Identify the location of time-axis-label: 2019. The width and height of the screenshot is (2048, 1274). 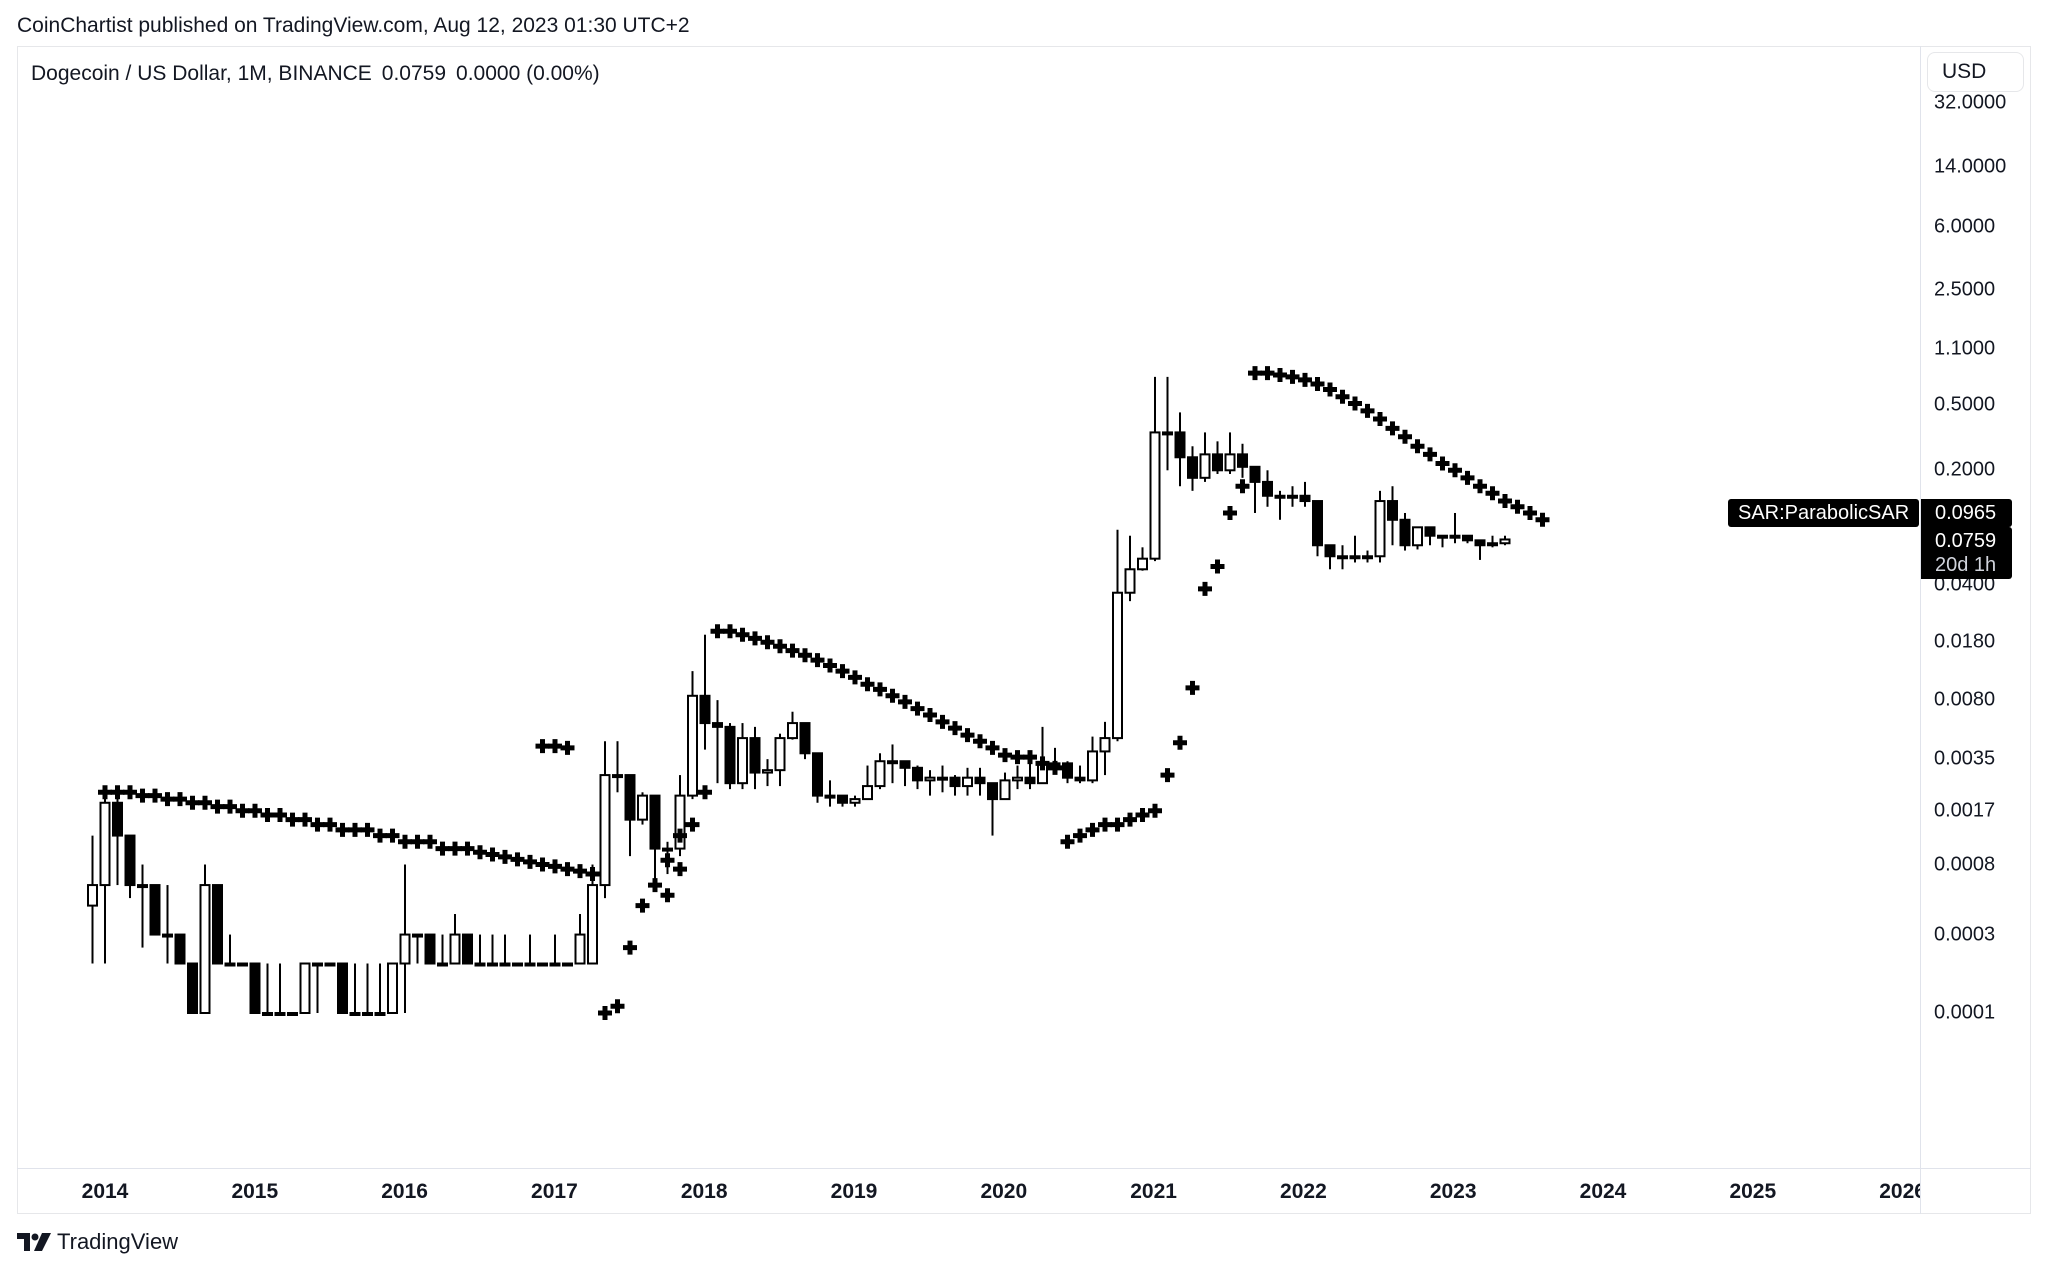
(854, 1191).